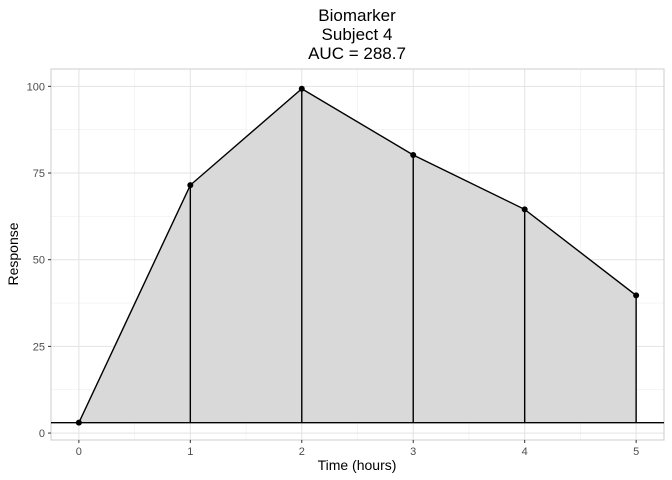  What do you see at coordinates (302, 452) in the screenshot?
I see `x-tick-label: 2` at bounding box center [302, 452].